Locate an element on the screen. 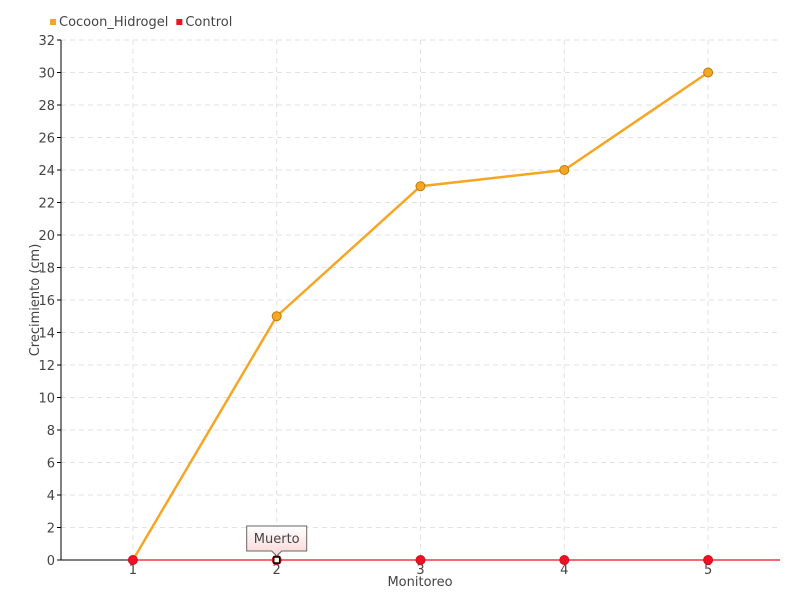 Image resolution: width=800 pixels, height=600 pixels. y-tick-label: 0 is located at coordinates (51, 561).